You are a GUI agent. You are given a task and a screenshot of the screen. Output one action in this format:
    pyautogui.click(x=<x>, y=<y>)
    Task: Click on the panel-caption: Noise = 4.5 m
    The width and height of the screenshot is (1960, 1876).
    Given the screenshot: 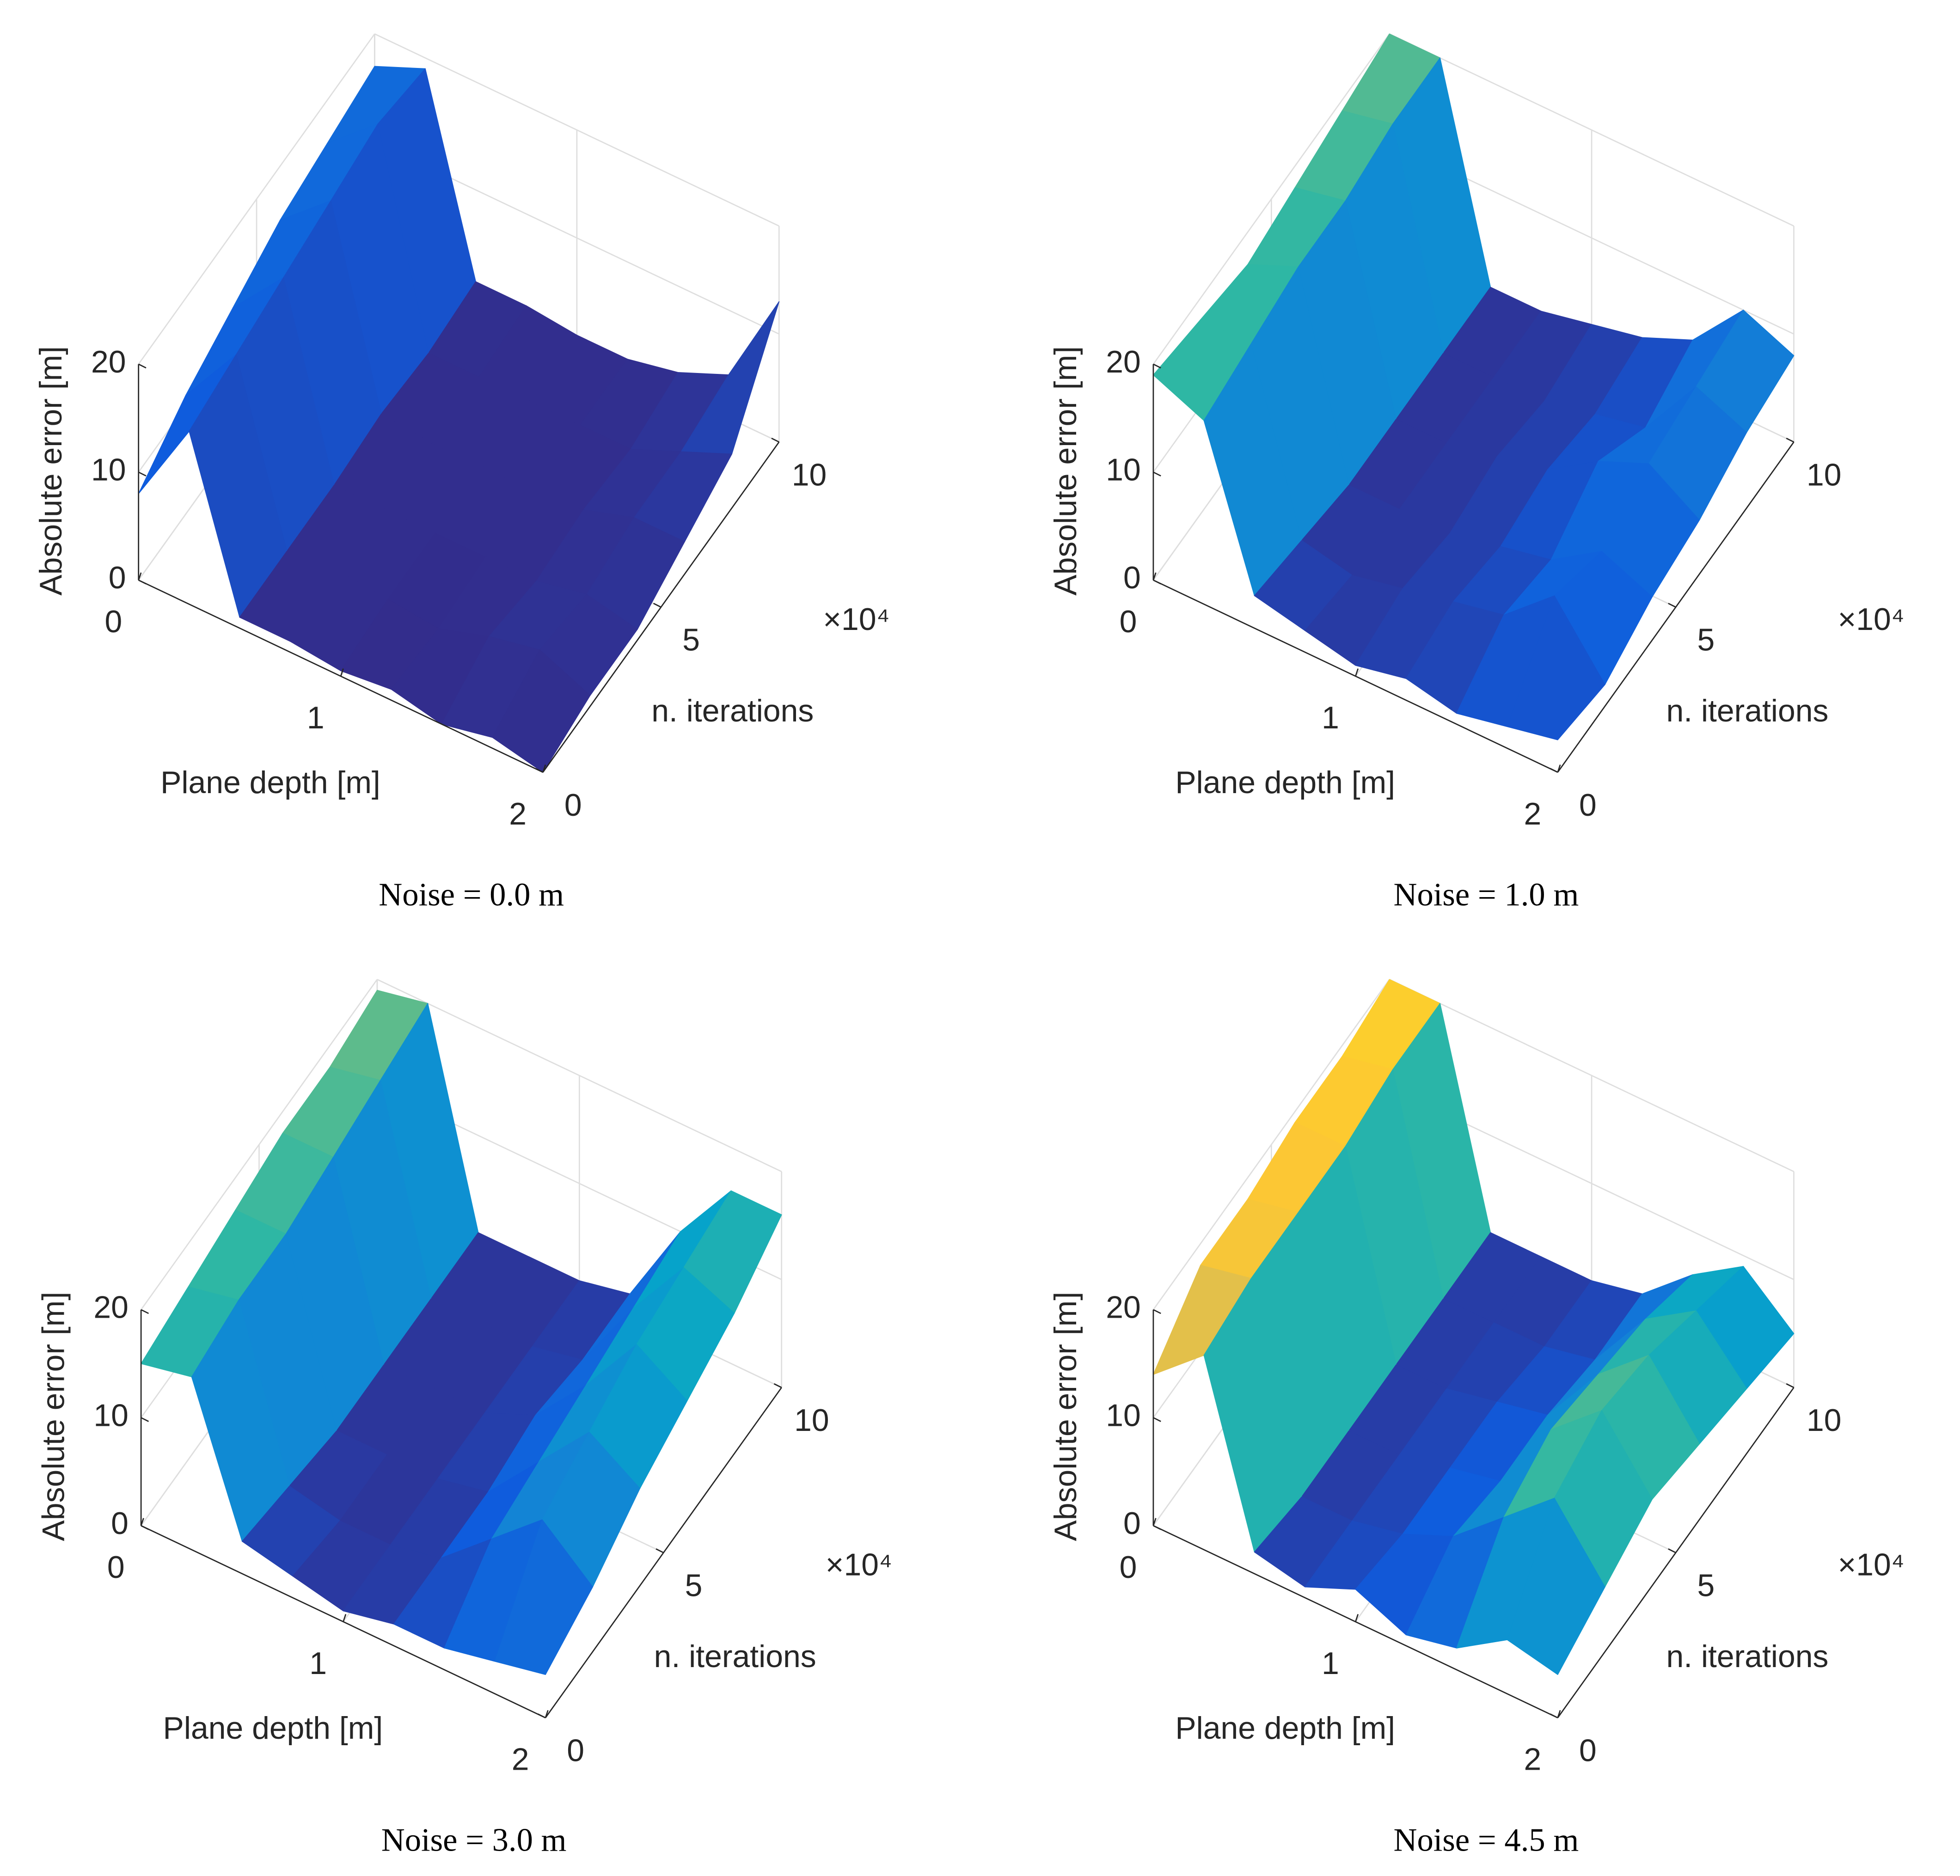 What is the action you would take?
    pyautogui.click(x=1486, y=1840)
    